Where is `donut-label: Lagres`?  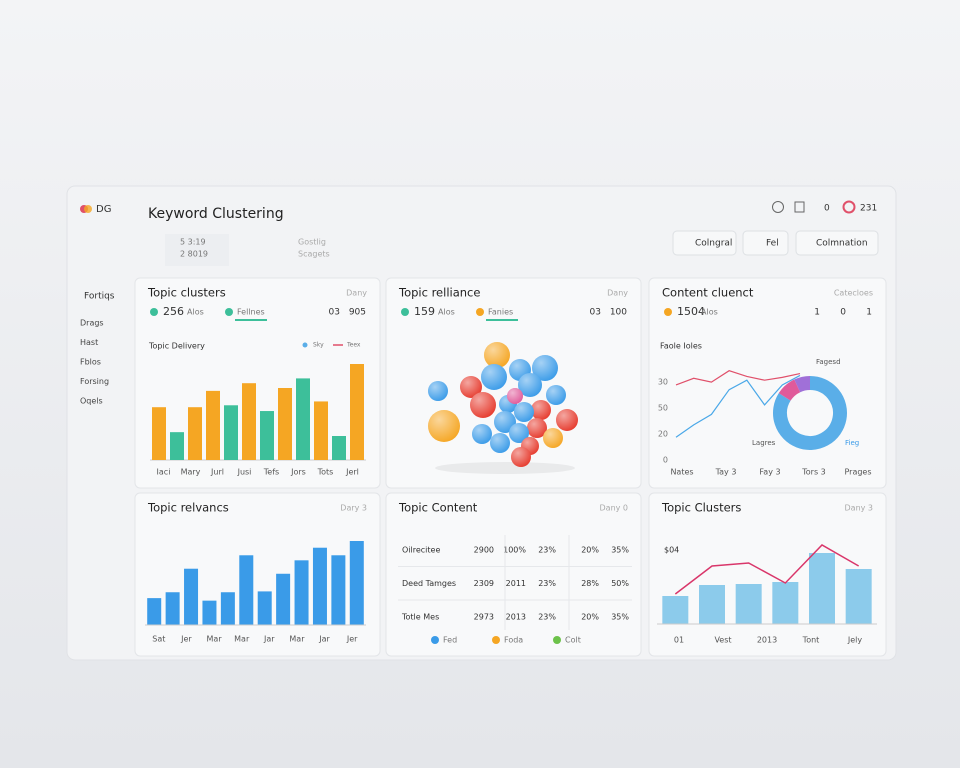 donut-label: Lagres is located at coordinates (764, 443).